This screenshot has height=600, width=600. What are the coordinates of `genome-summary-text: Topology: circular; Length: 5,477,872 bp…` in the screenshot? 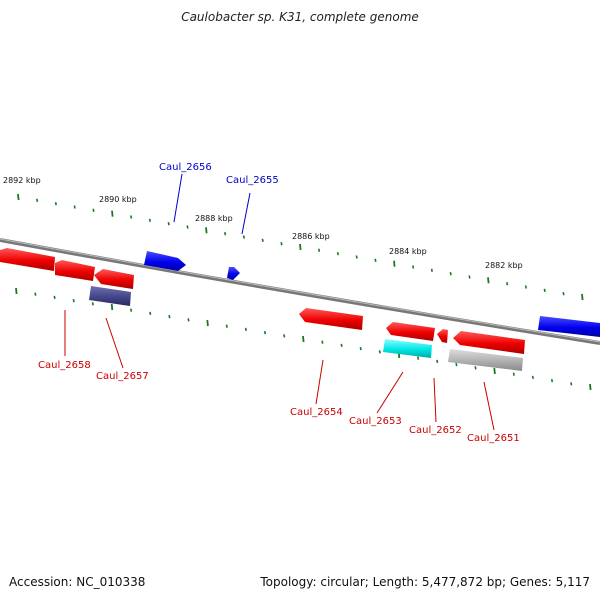 It's located at (425, 582).